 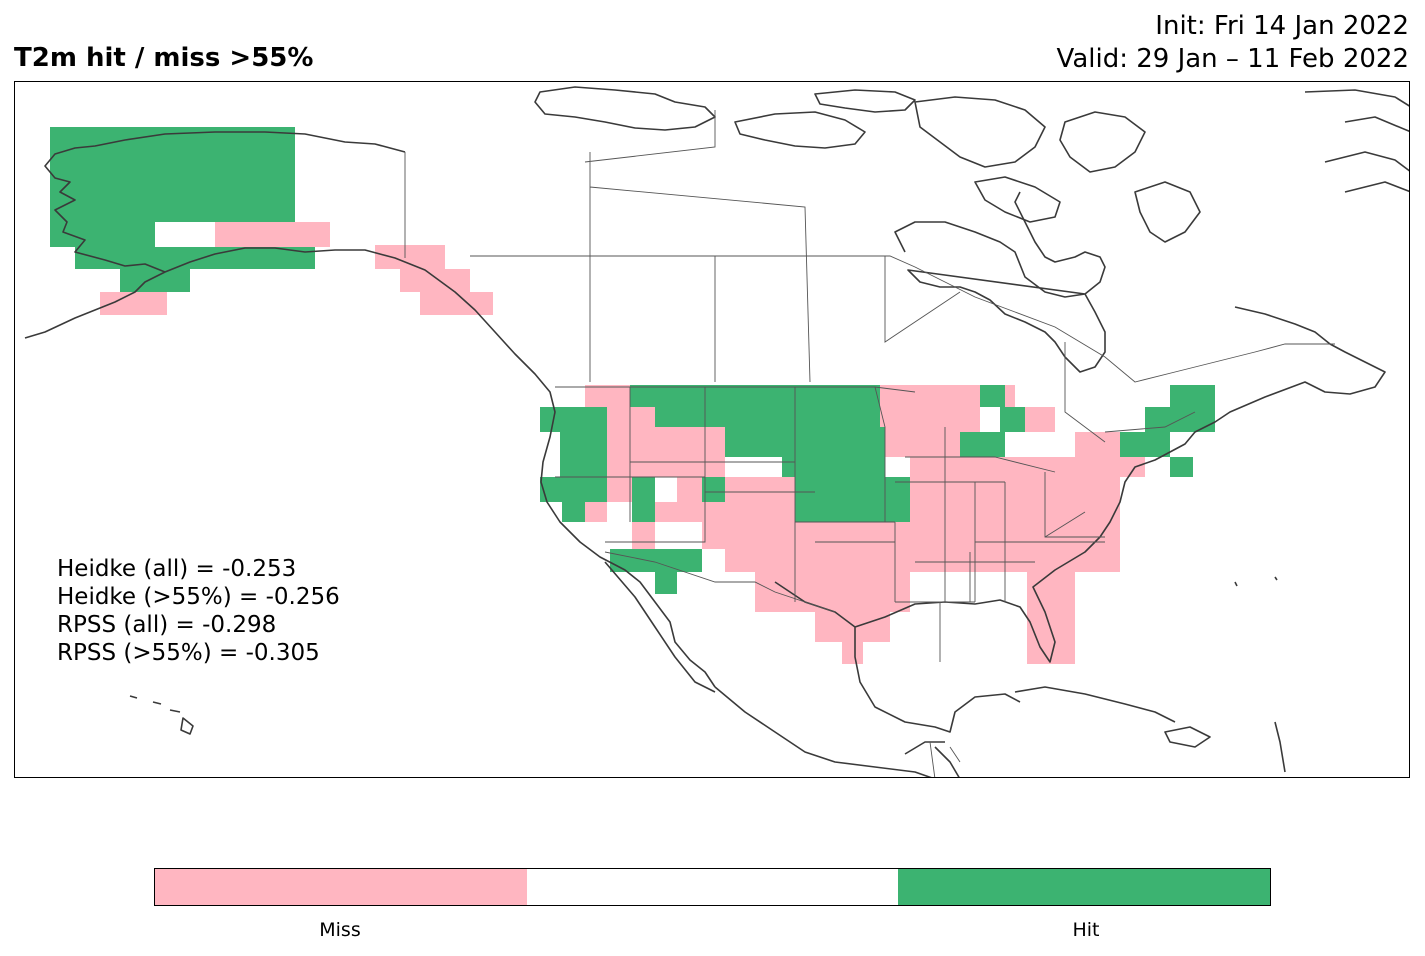 I want to click on map-title: T2m hit / miss >55%, so click(x=164, y=58).